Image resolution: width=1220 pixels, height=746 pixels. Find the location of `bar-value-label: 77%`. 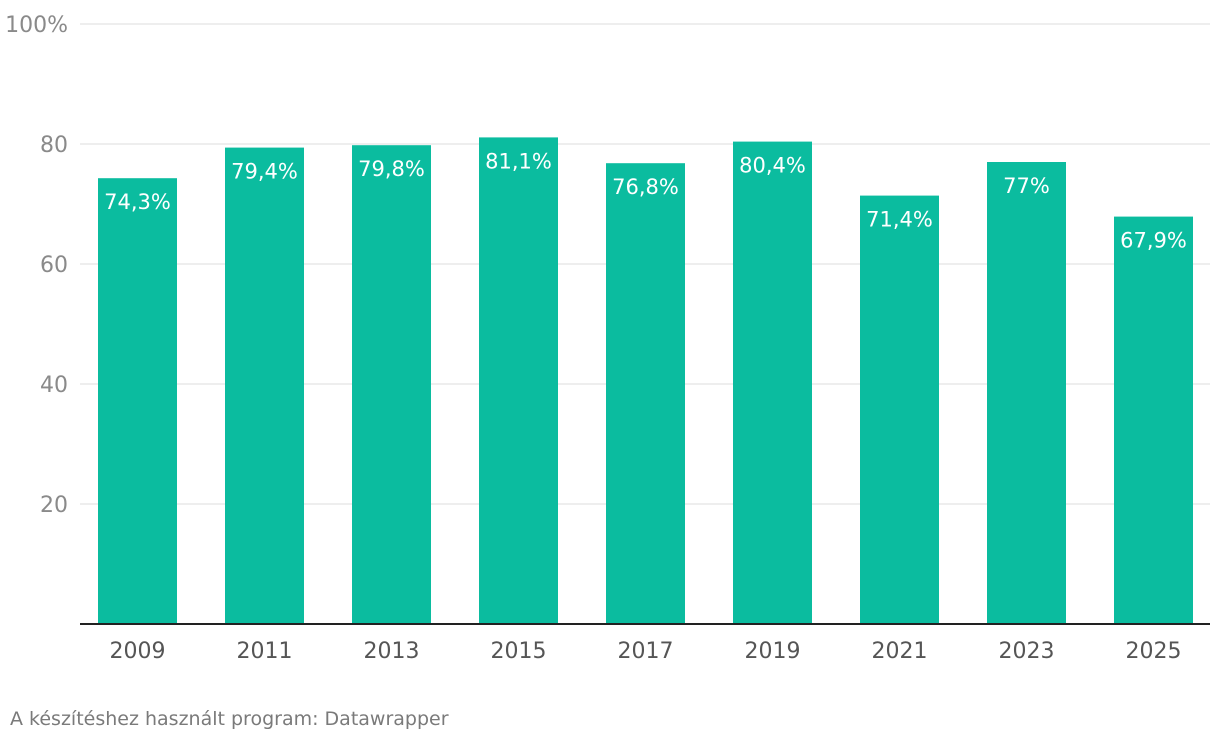

bar-value-label: 77% is located at coordinates (1026, 186).